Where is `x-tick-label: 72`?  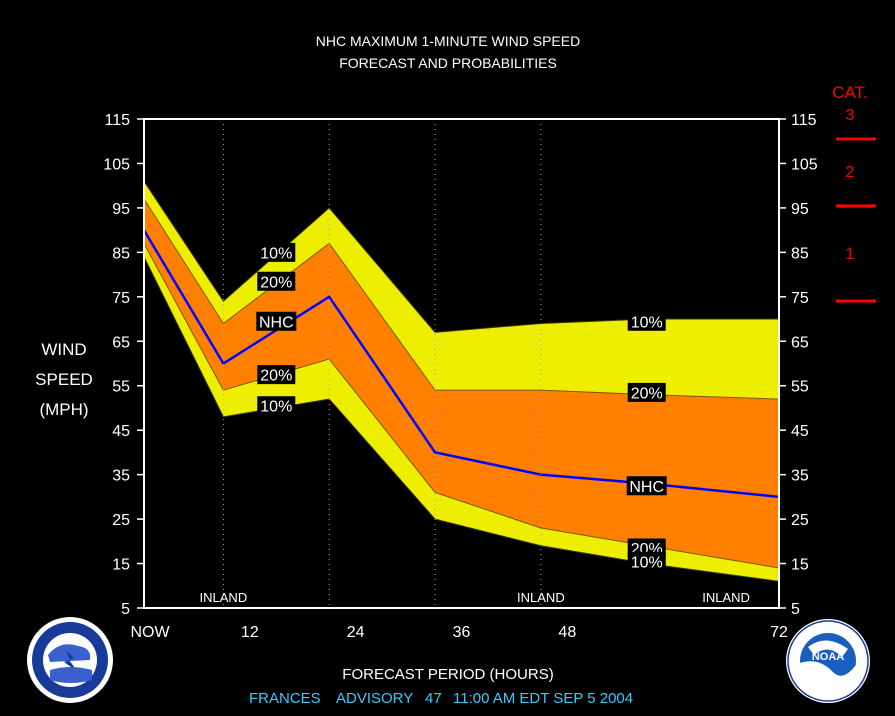
x-tick-label: 72 is located at coordinates (779, 632).